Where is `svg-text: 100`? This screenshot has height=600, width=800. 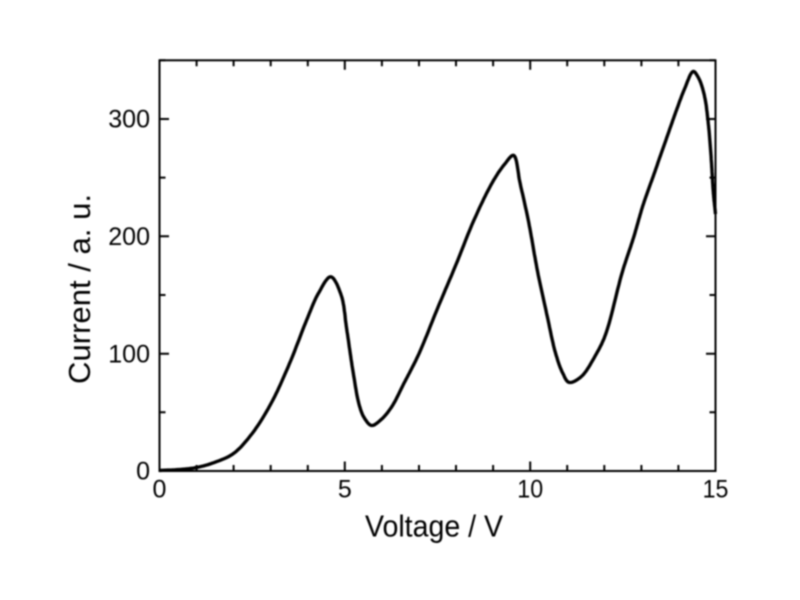 svg-text: 100 is located at coordinates (129, 354).